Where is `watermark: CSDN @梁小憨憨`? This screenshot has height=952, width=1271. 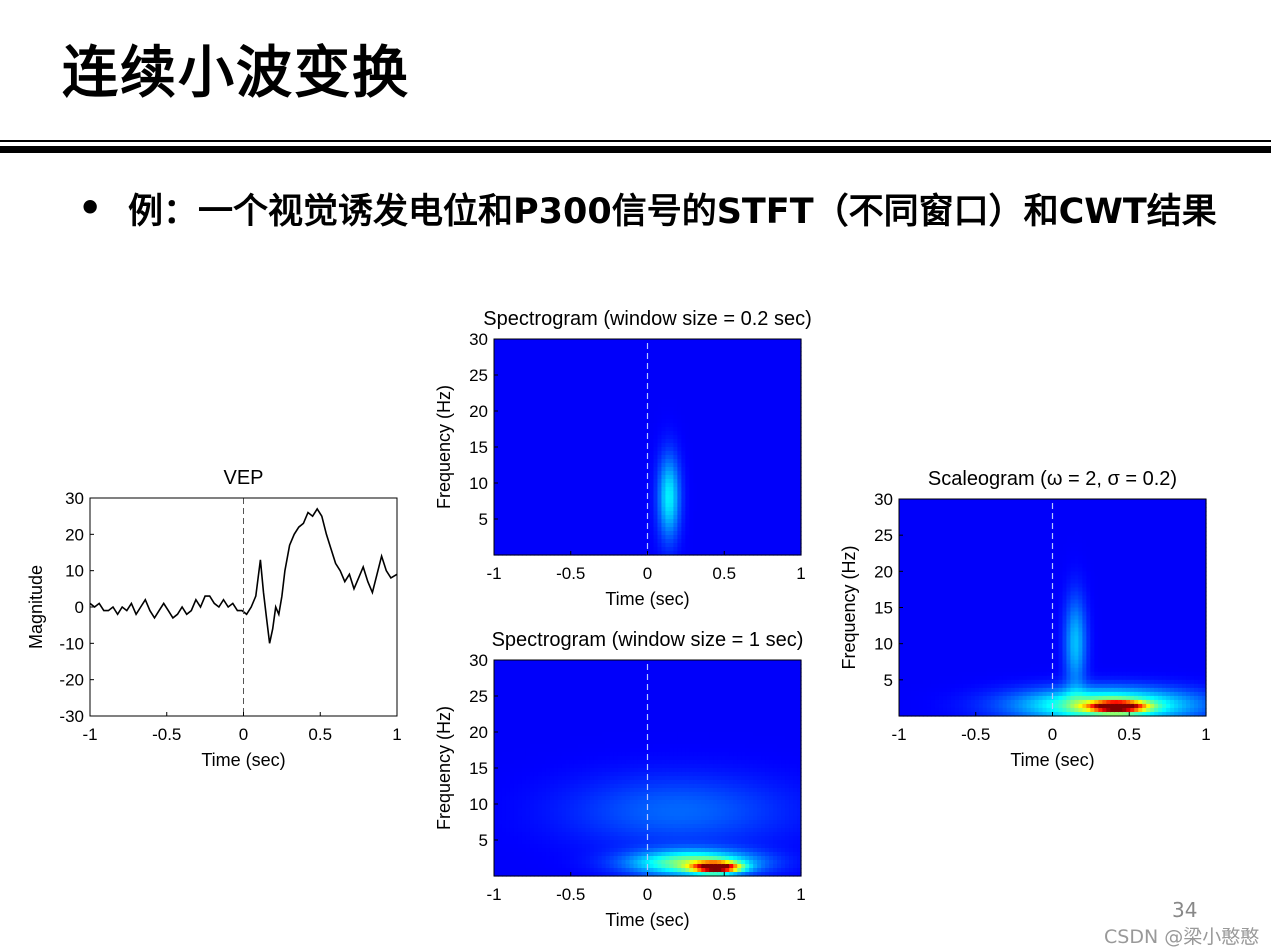
watermark: CSDN @梁小憨憨 is located at coordinates (1182, 937).